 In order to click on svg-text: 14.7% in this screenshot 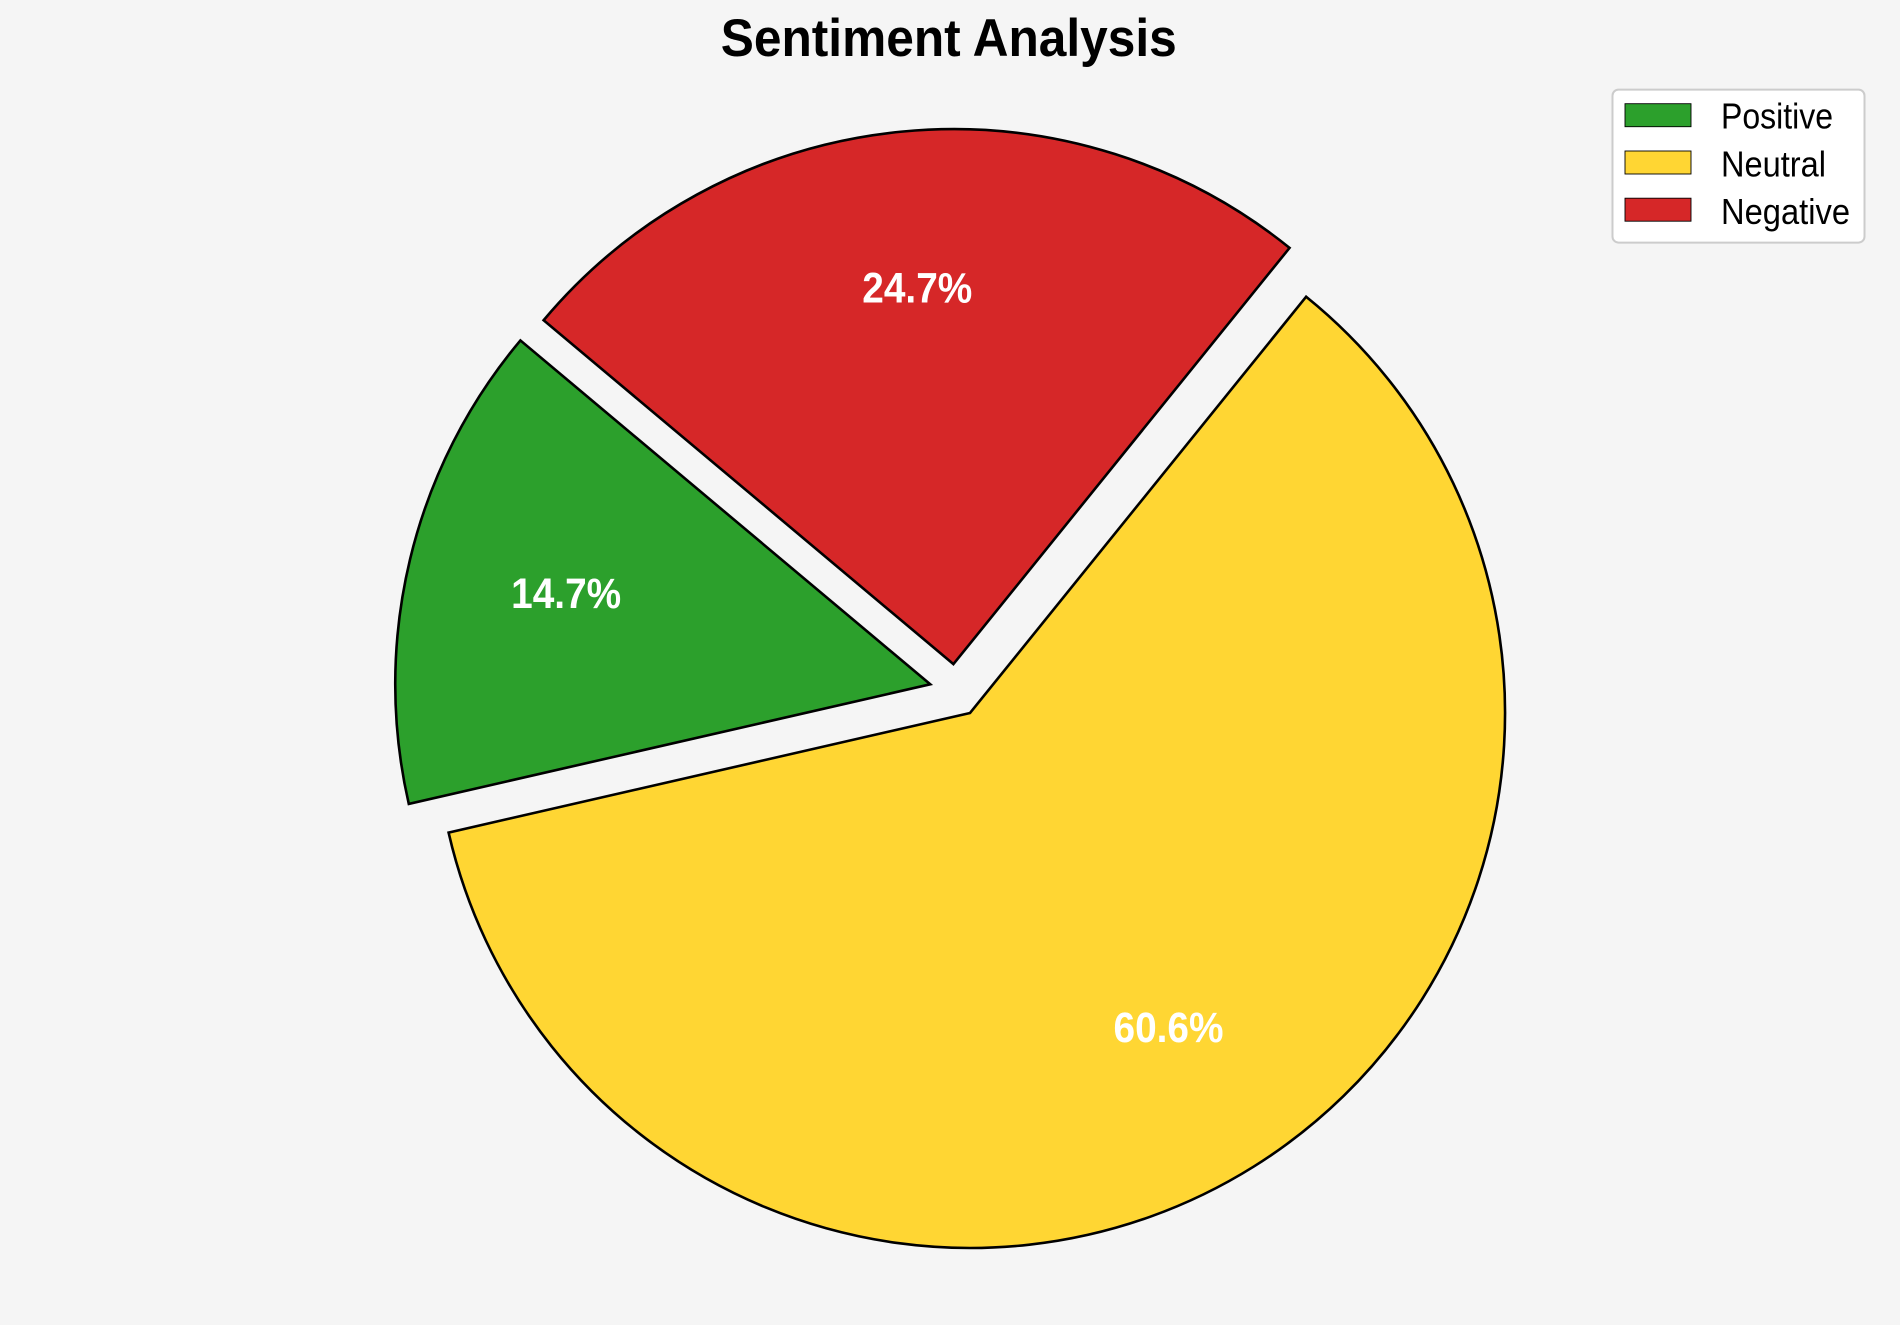, I will do `click(566, 594)`.